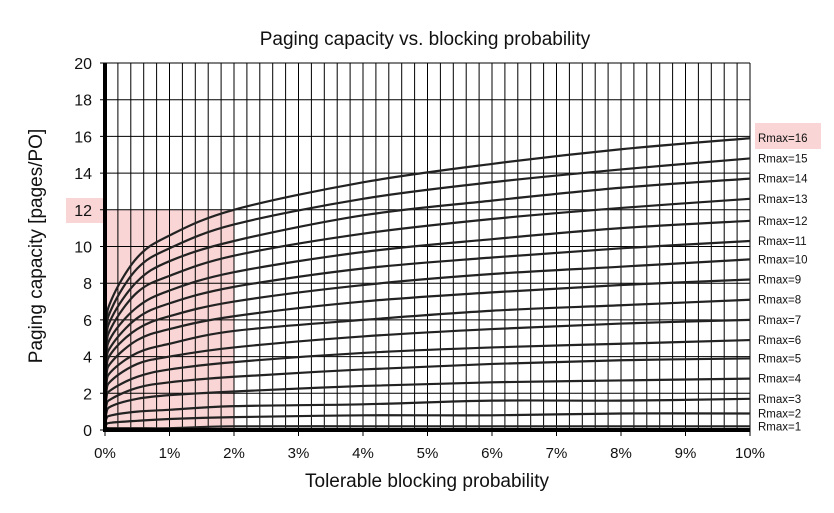 Image resolution: width=834 pixels, height=513 pixels. Describe the element at coordinates (779, 400) in the screenshot. I see `series-label: Rmax=3` at that location.